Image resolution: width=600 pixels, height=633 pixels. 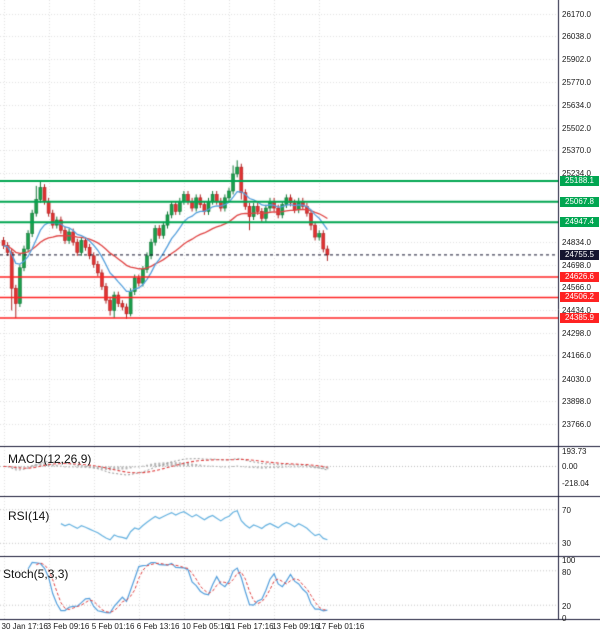 I want to click on stoch-indicator-label: Stoch(5,3,3), so click(x=36, y=574).